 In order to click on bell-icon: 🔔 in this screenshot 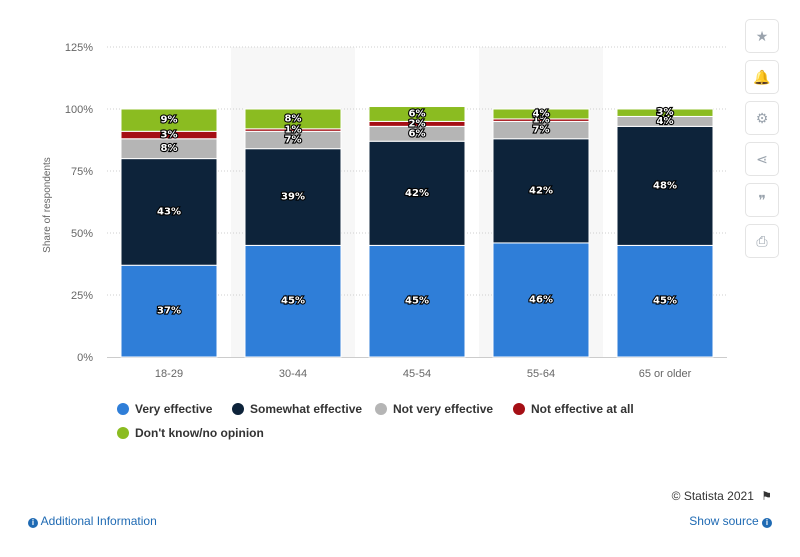, I will do `click(762, 77)`.